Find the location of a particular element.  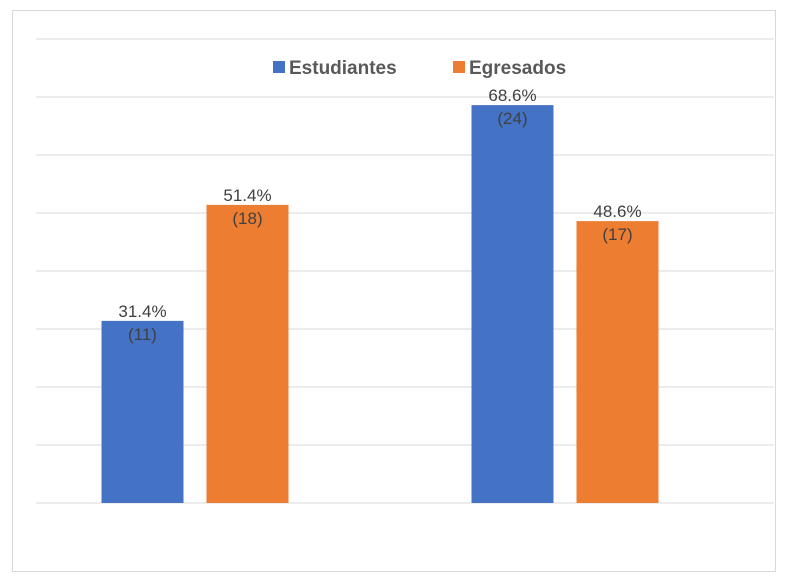

legend-label-egresados: Egresados is located at coordinates (517, 68).